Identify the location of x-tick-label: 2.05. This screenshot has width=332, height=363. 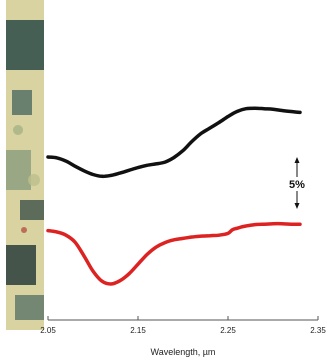
(48, 330).